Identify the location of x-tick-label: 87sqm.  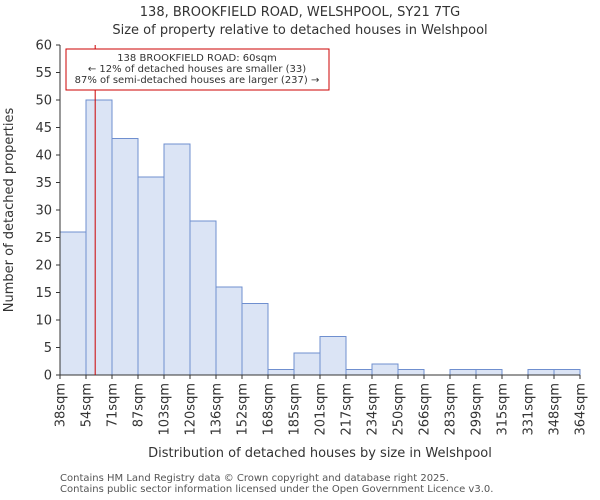
(139, 405).